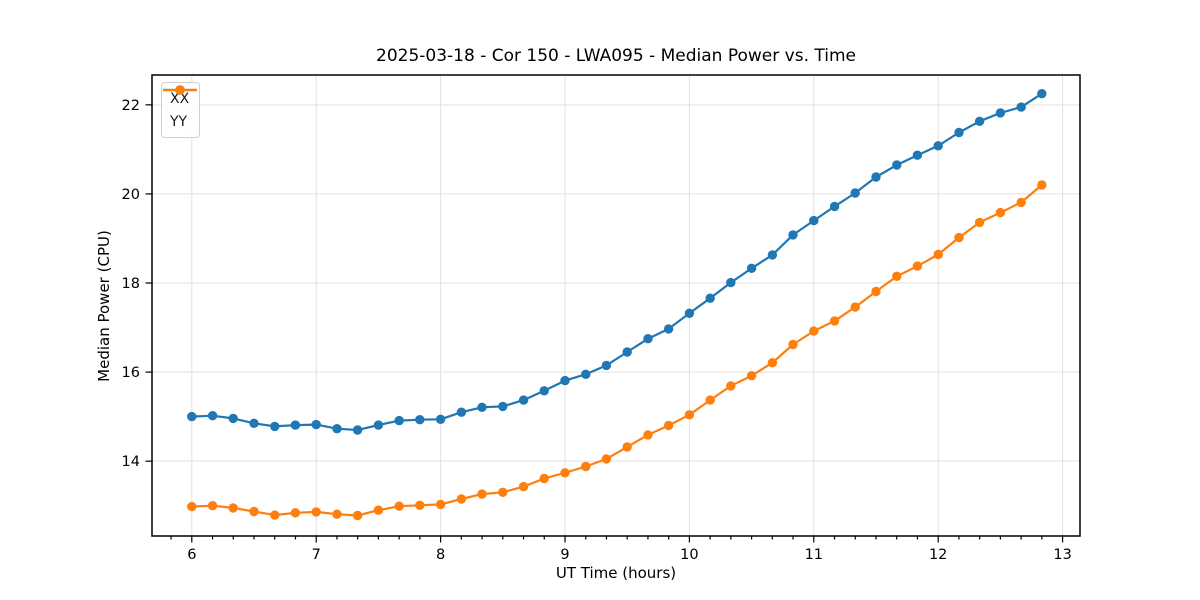  I want to click on legend-swatch-yy, so click(180, 90).